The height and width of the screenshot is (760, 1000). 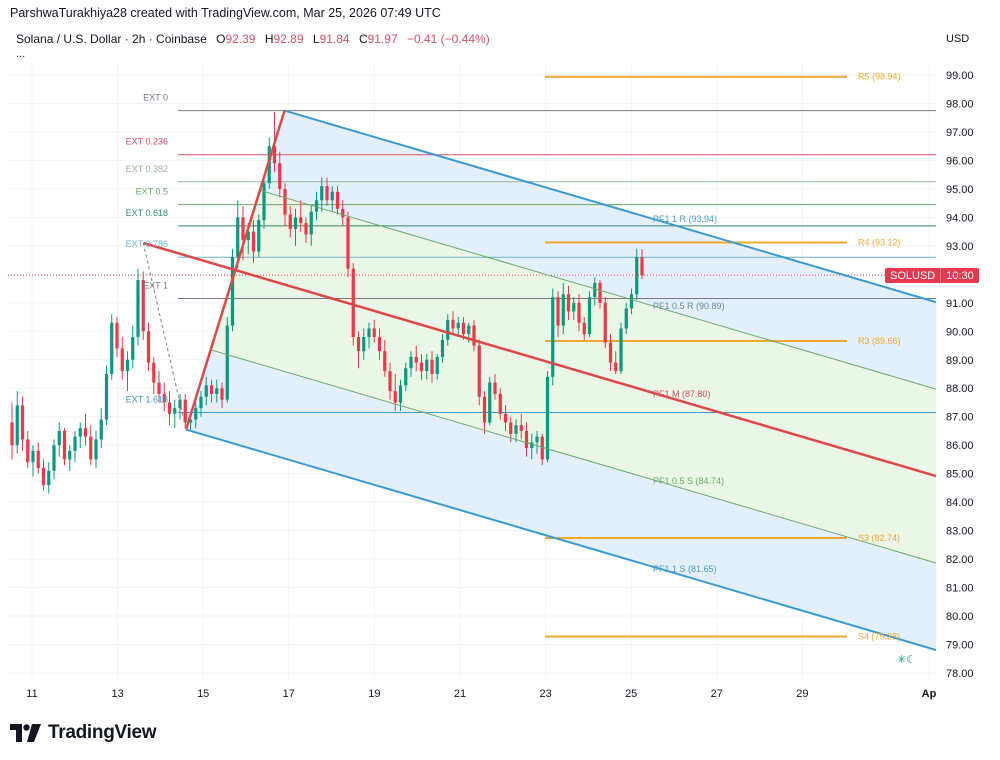 I want to click on change-value: −0.41 (−0.44%), so click(x=448, y=39).